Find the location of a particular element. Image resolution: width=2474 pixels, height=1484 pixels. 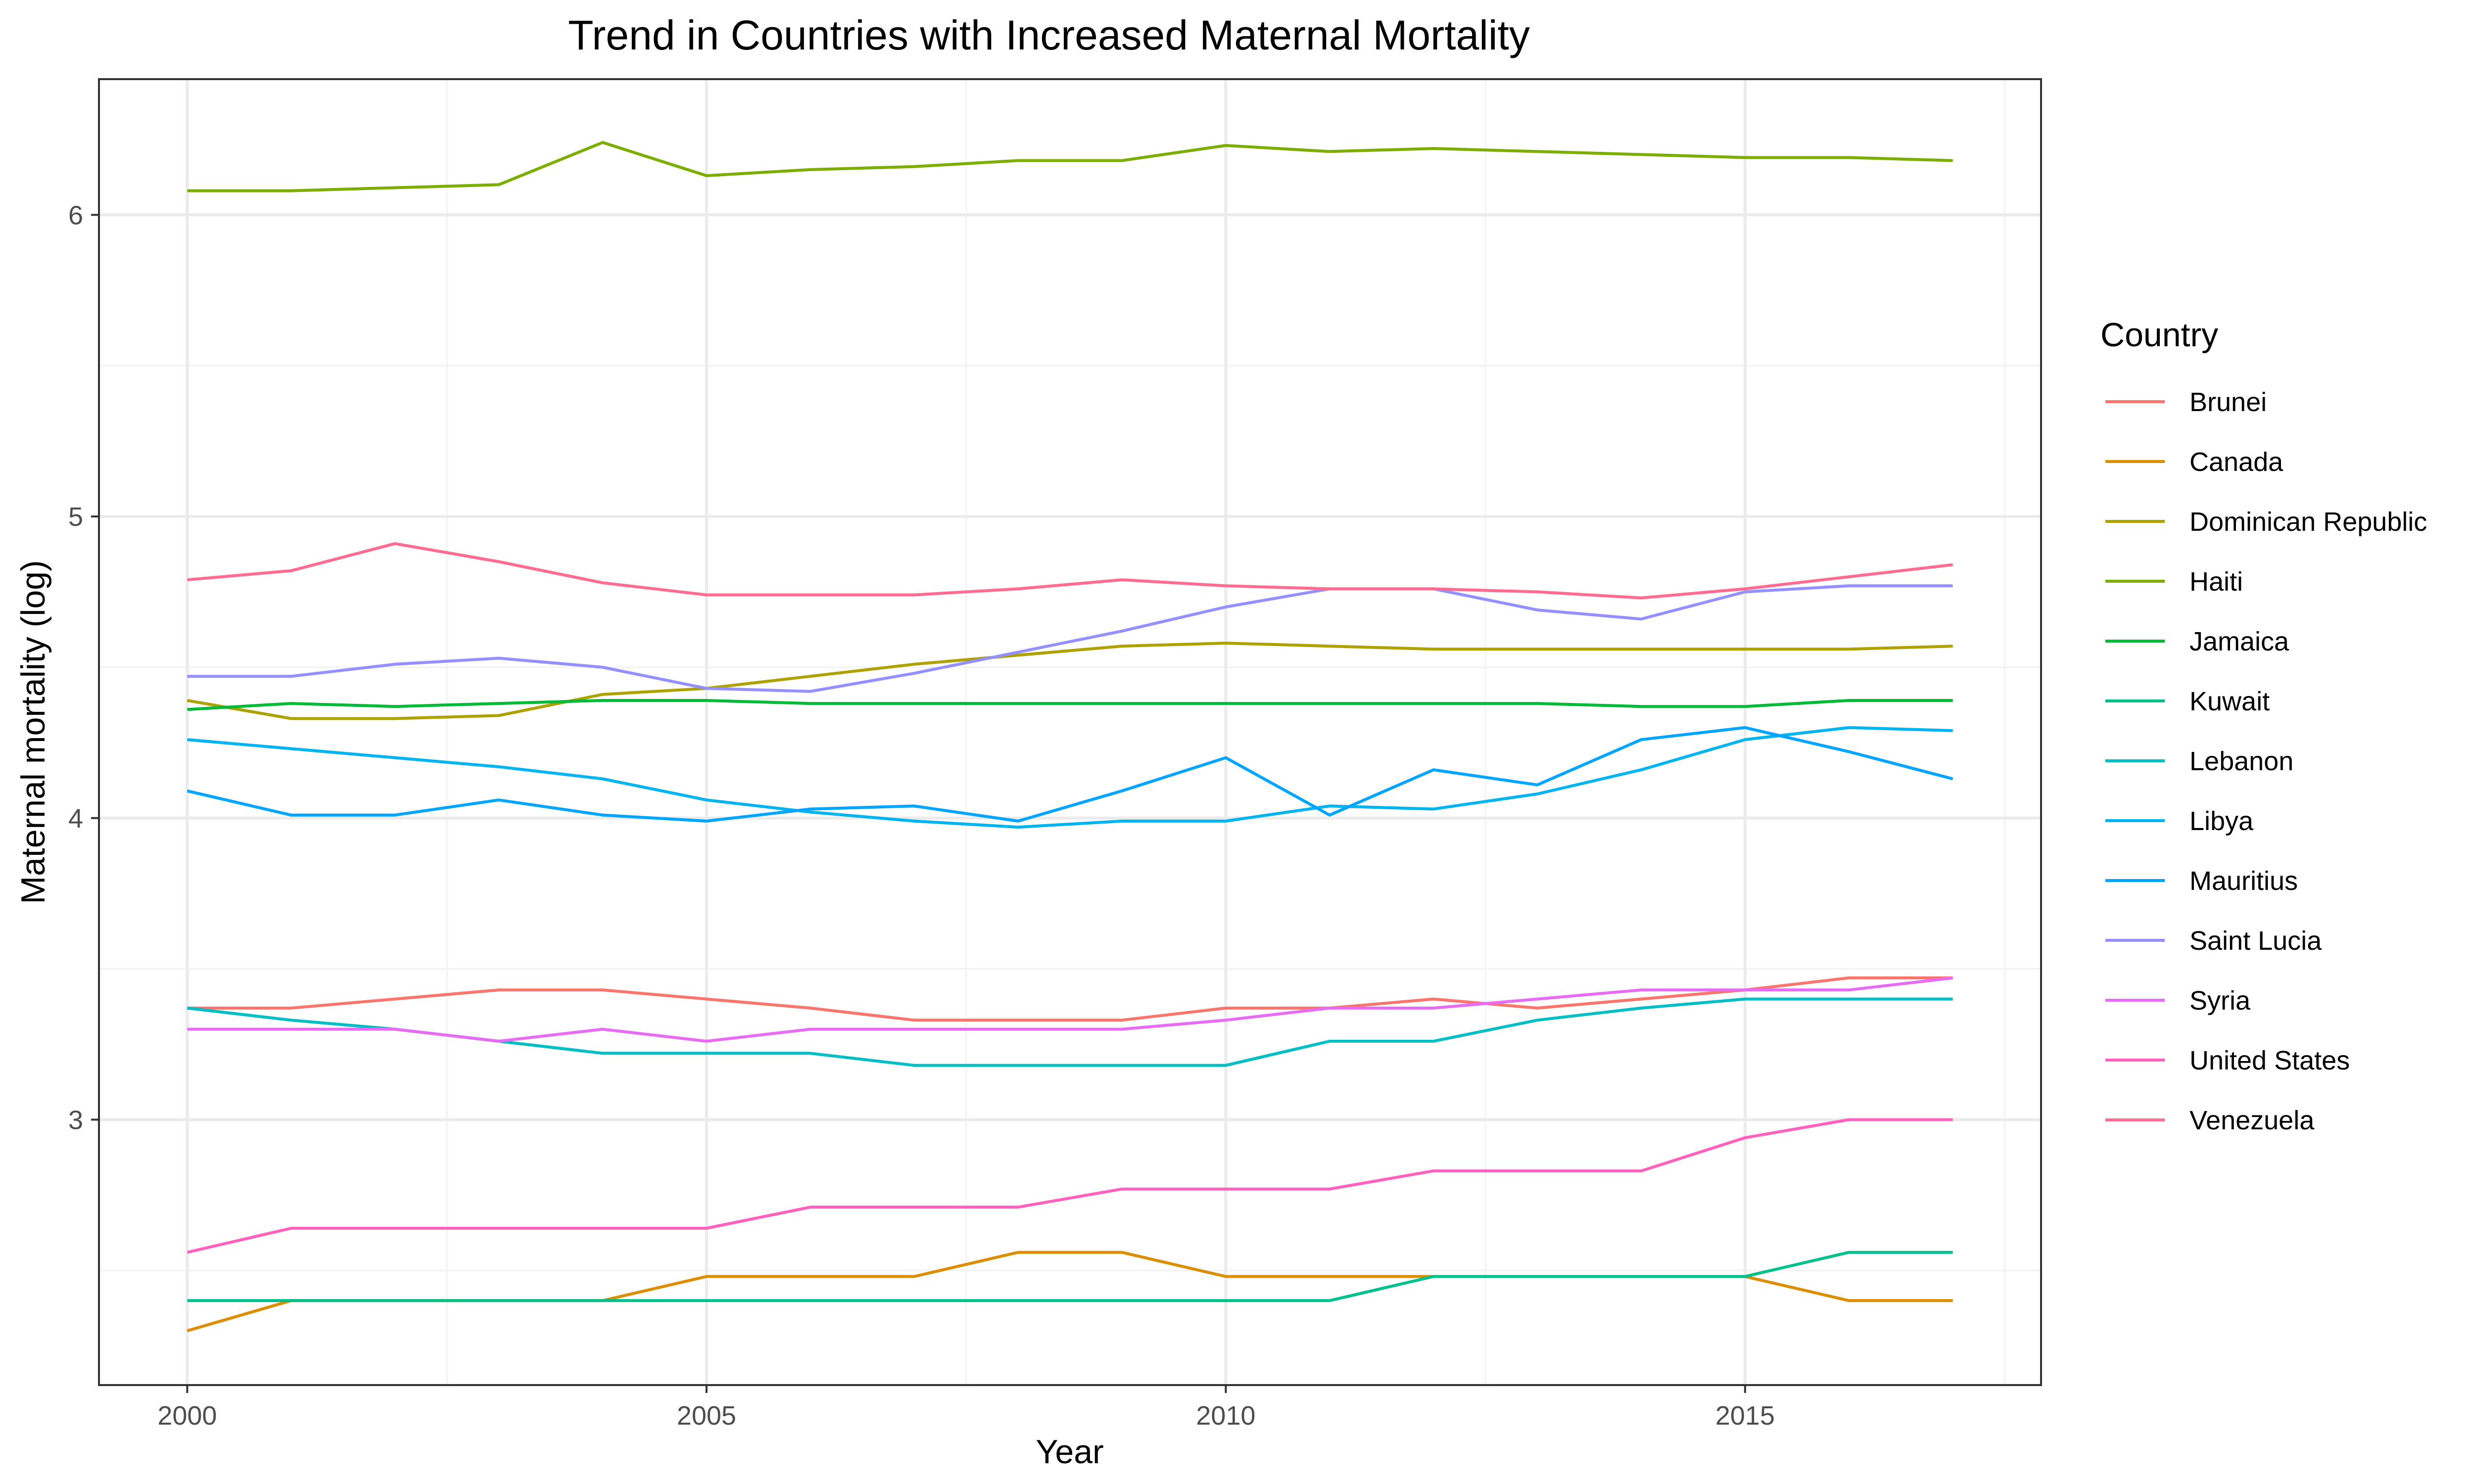

x-axis-title: Year is located at coordinates (1070, 1452).